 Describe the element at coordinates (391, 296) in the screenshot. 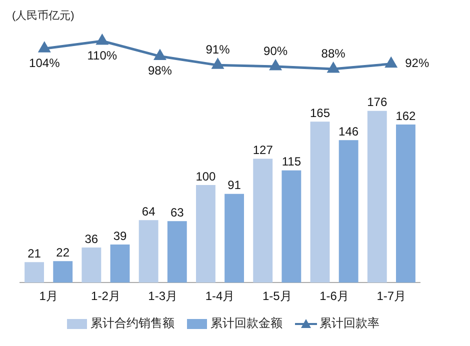

I see `x-tick-label: 1-7月` at that location.